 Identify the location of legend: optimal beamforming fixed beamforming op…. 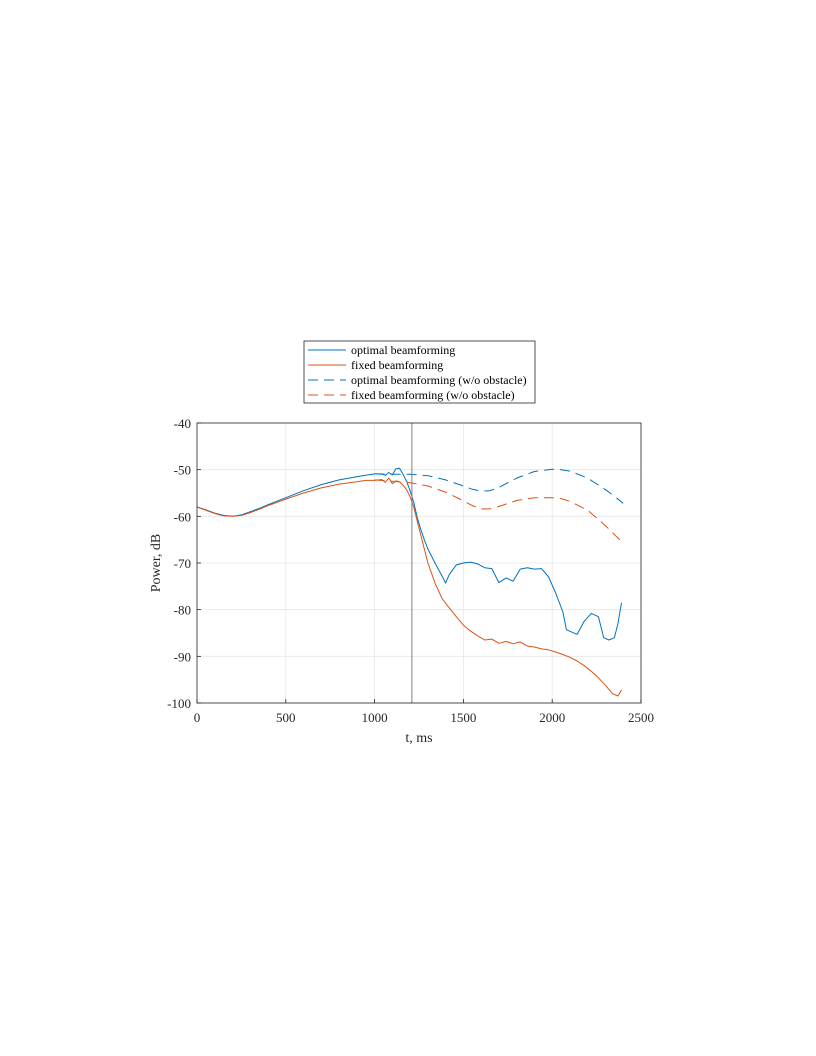
(419, 372).